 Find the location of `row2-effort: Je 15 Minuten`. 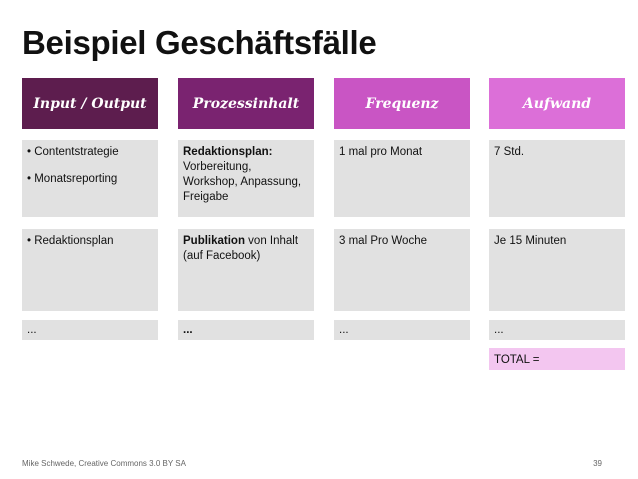

row2-effort: Je 15 Minuten is located at coordinates (530, 241).